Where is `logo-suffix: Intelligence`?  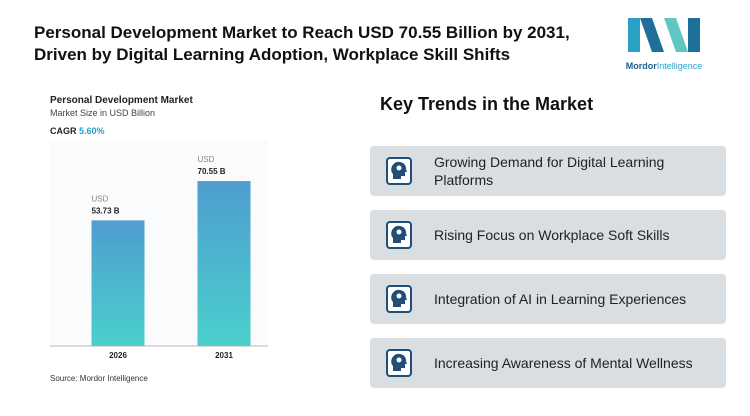 logo-suffix: Intelligence is located at coordinates (679, 66).